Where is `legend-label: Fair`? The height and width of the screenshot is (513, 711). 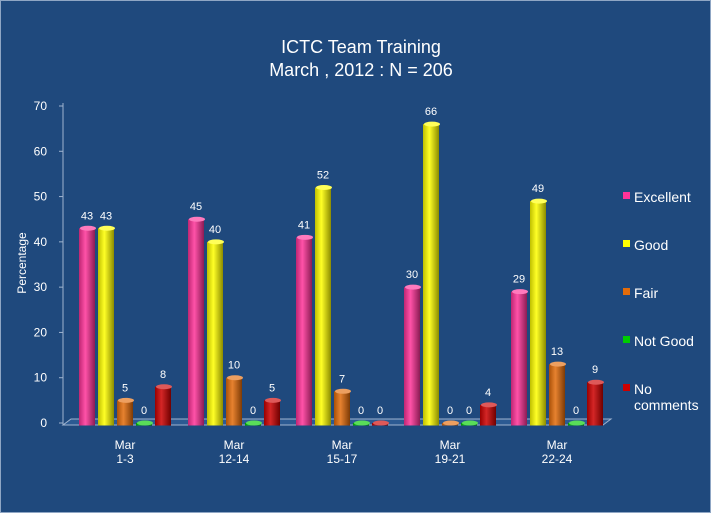
legend-label: Fair is located at coordinates (646, 293).